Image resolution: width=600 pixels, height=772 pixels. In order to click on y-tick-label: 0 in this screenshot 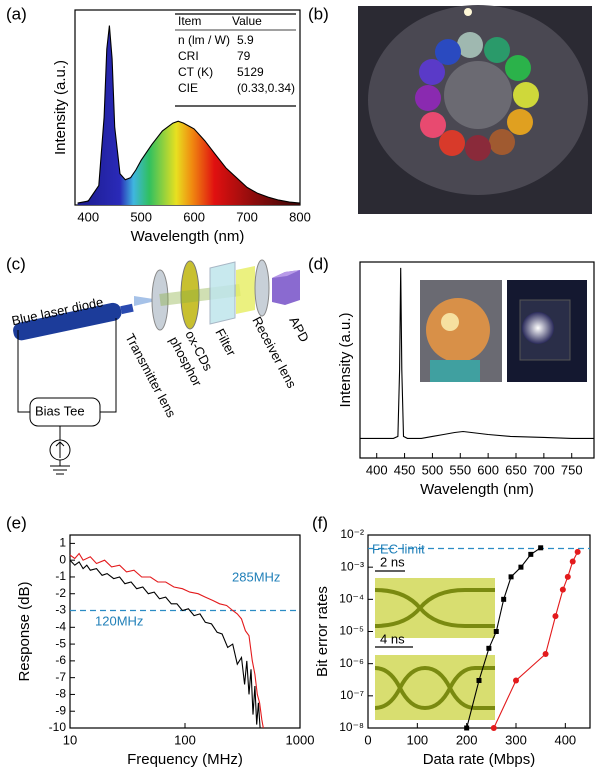, I will do `click(62, 559)`.